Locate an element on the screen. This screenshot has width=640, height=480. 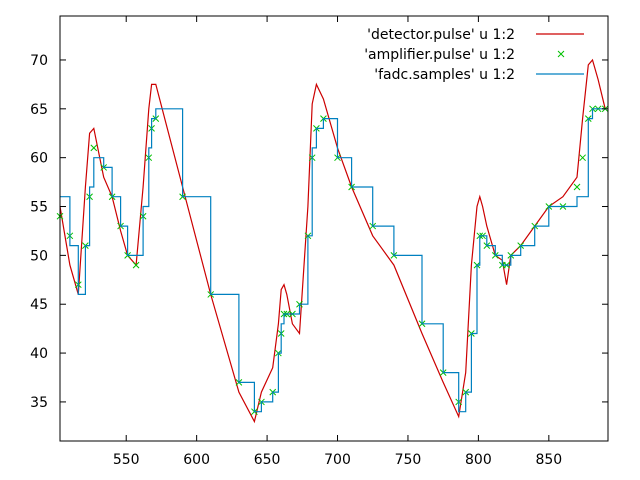
legend-label: 'amplifier.pulse' u 1:2 is located at coordinates (439, 55).